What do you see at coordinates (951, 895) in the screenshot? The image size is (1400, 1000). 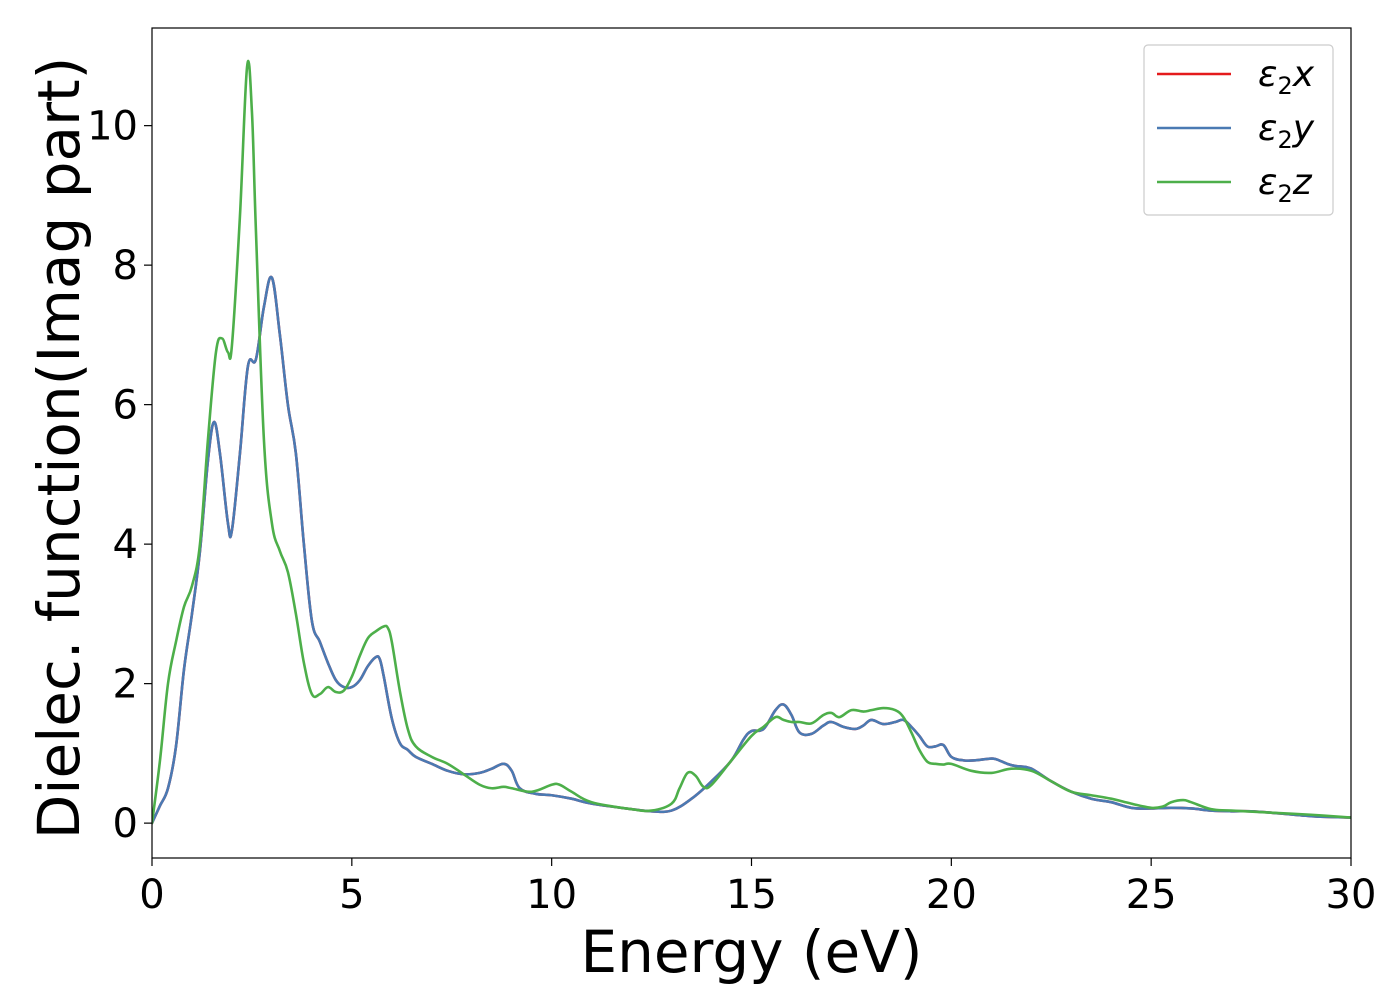 I see `x-tick-label: 20` at bounding box center [951, 895].